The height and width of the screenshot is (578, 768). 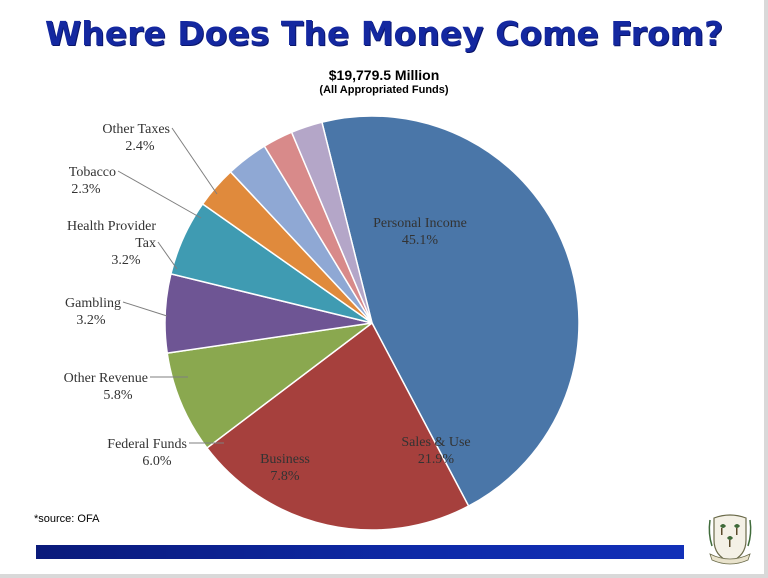 What do you see at coordinates (159, 194) in the screenshot?
I see `leader-line-tobacco` at bounding box center [159, 194].